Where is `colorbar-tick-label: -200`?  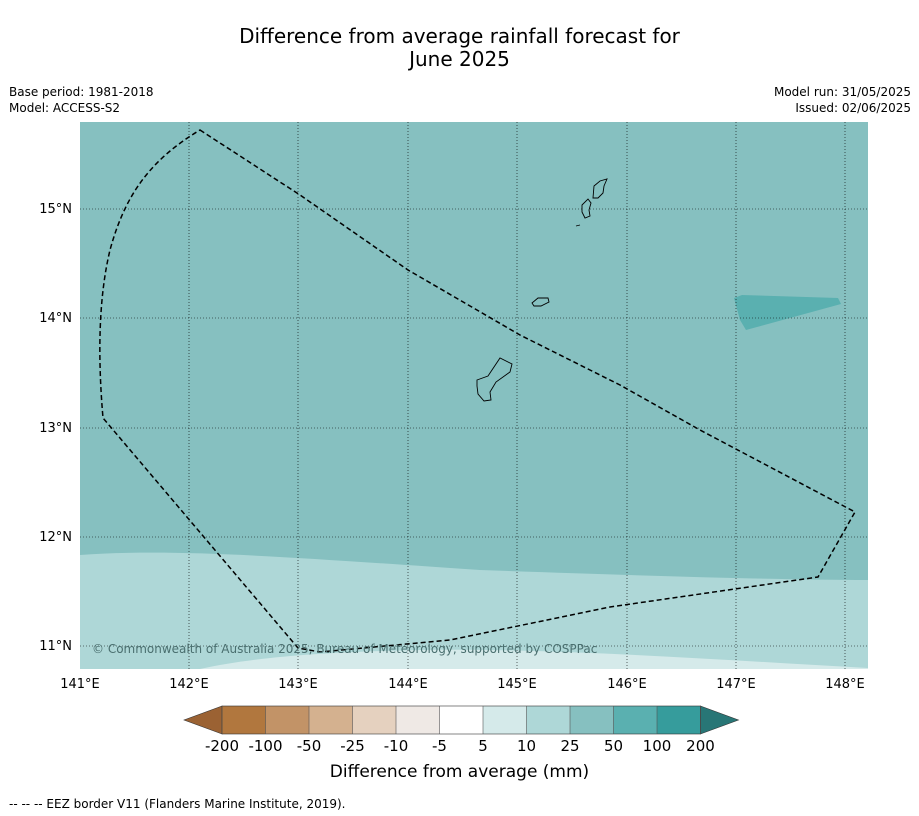 colorbar-tick-label: -200 is located at coordinates (222, 746).